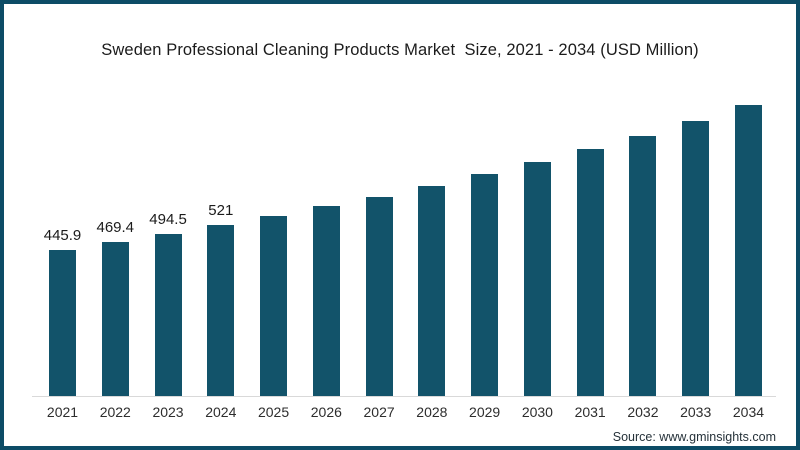  Describe the element at coordinates (696, 258) in the screenshot. I see `bar-2033` at that location.